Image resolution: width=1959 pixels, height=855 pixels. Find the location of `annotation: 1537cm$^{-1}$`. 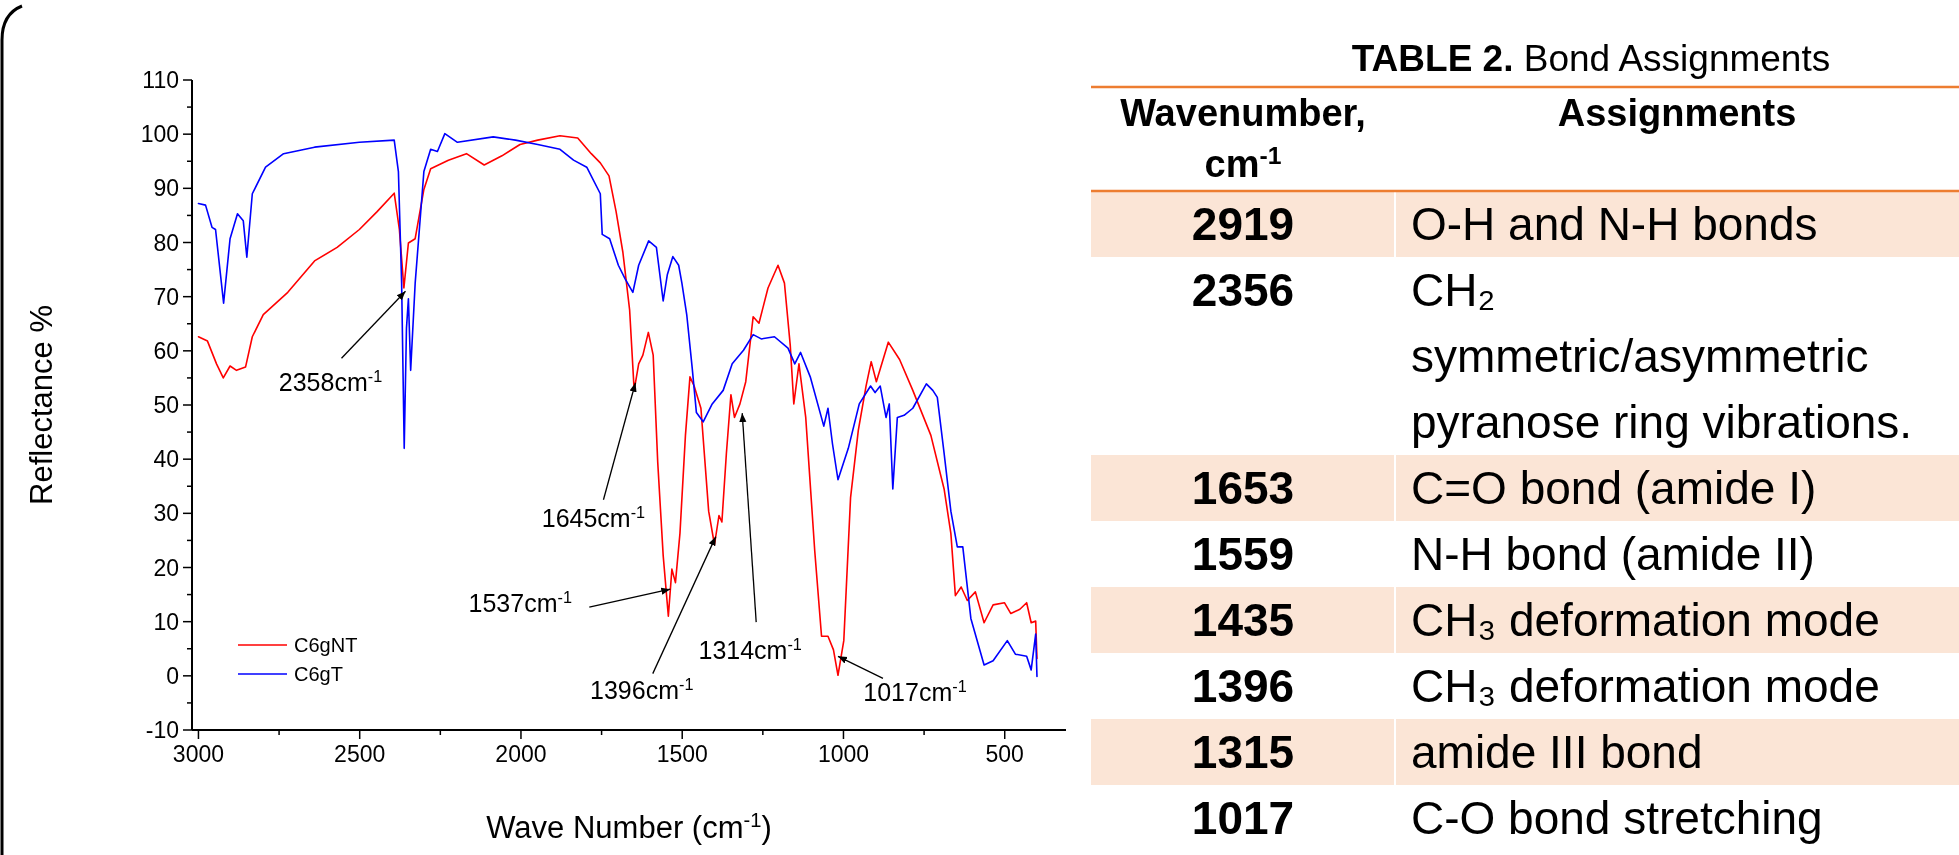

annotation: 1537cm$^{-1}$ is located at coordinates (520, 603).